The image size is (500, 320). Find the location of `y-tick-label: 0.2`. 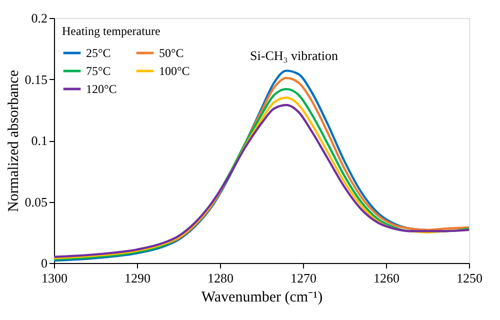

y-tick-label: 0.2 is located at coordinates (39, 18).